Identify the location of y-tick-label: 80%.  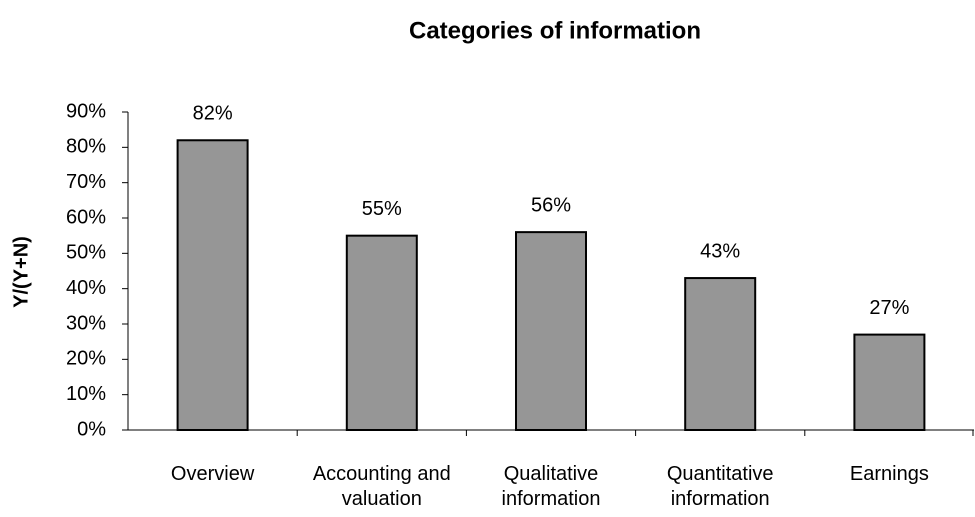
(86, 147).